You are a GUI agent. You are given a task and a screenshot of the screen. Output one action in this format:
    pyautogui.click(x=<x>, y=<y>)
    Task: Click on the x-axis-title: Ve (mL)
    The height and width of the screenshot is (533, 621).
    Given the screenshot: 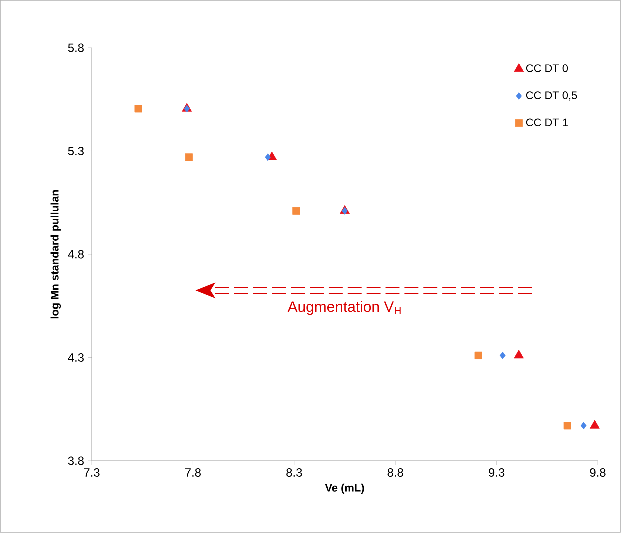 What is the action you would take?
    pyautogui.click(x=344, y=489)
    